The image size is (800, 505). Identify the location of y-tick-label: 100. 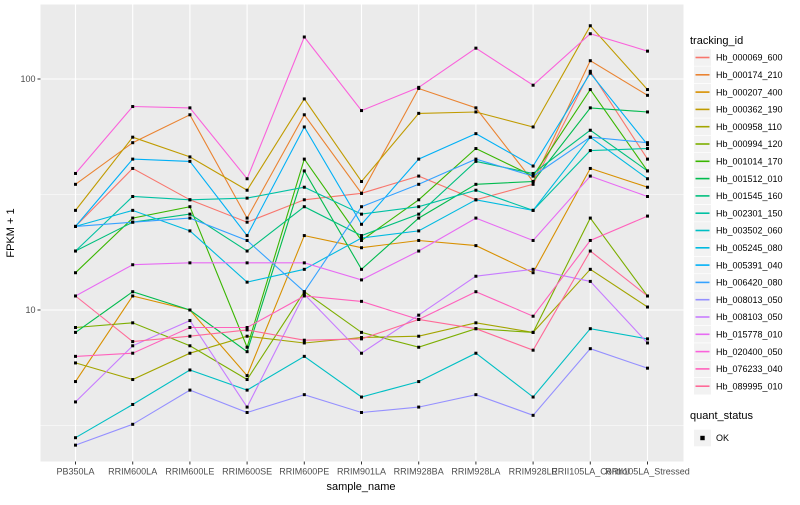
(27, 79).